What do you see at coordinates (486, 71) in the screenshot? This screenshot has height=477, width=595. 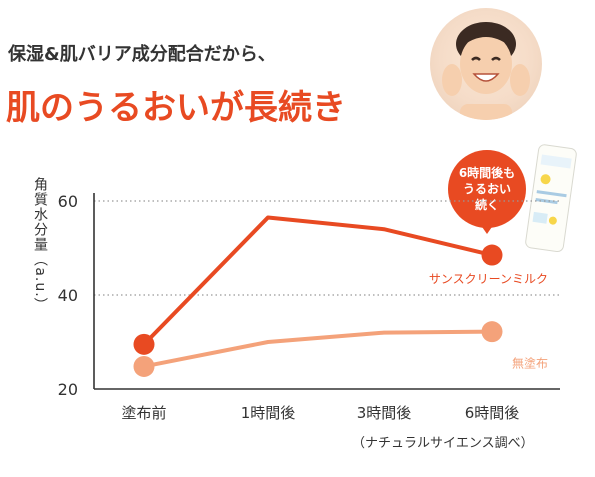 I see `child-illustration` at bounding box center [486, 71].